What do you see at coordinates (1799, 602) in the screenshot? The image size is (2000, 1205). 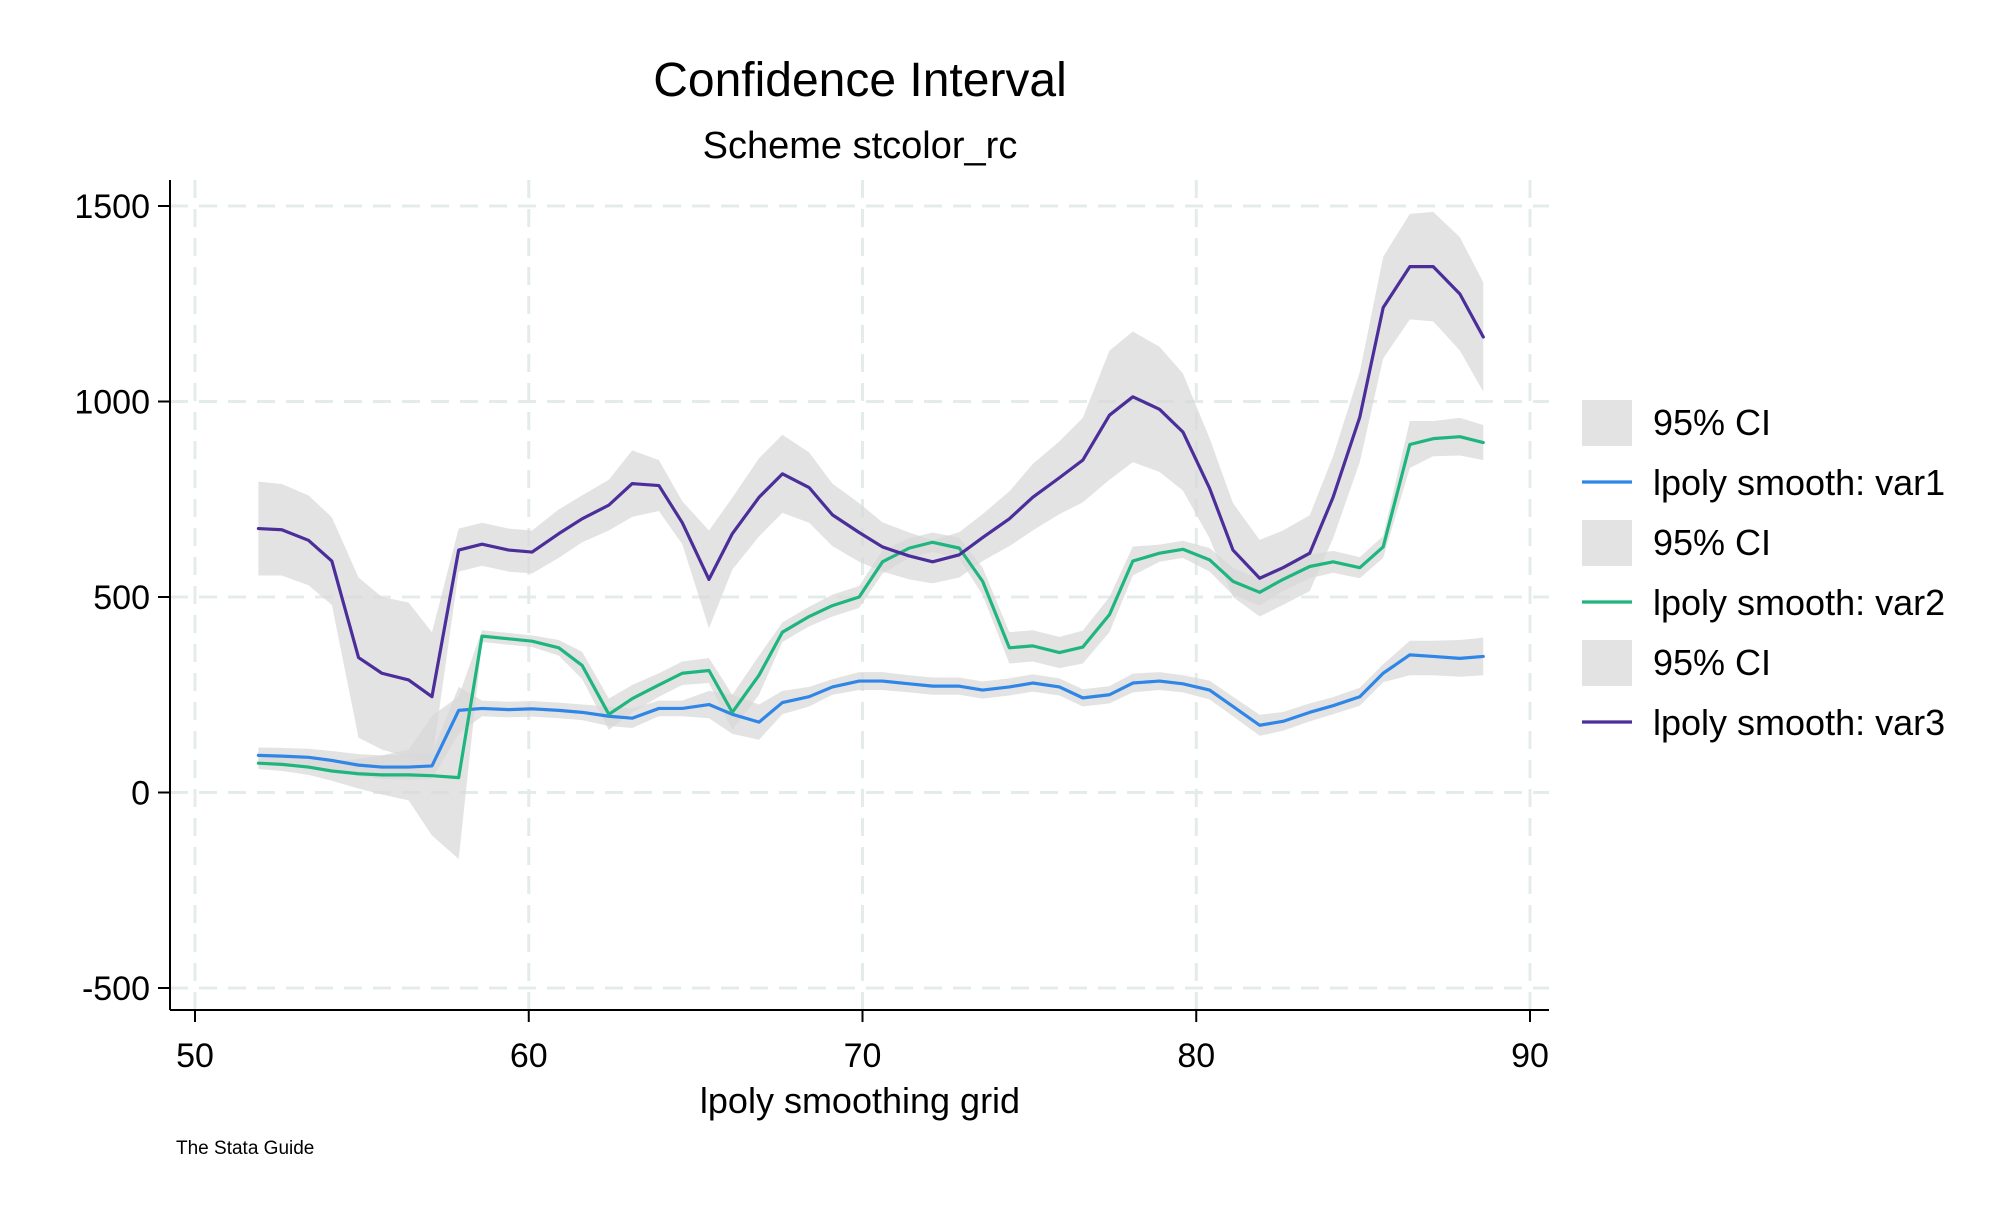 I see `legend-series-label: lpoly smooth: var2` at bounding box center [1799, 602].